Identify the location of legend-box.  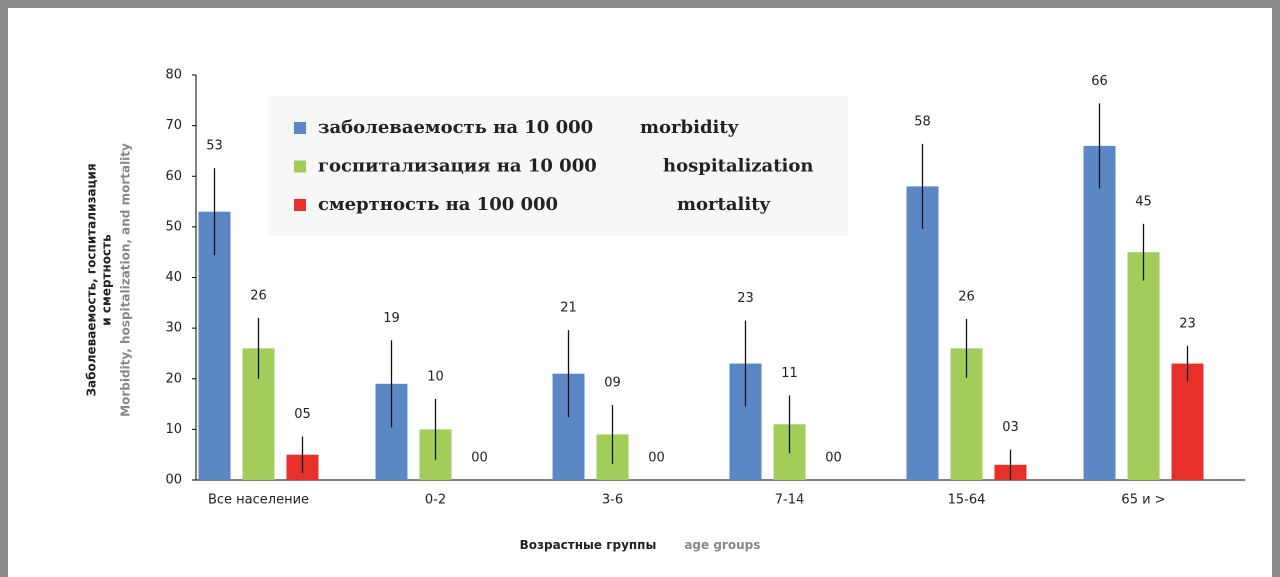
(558, 166).